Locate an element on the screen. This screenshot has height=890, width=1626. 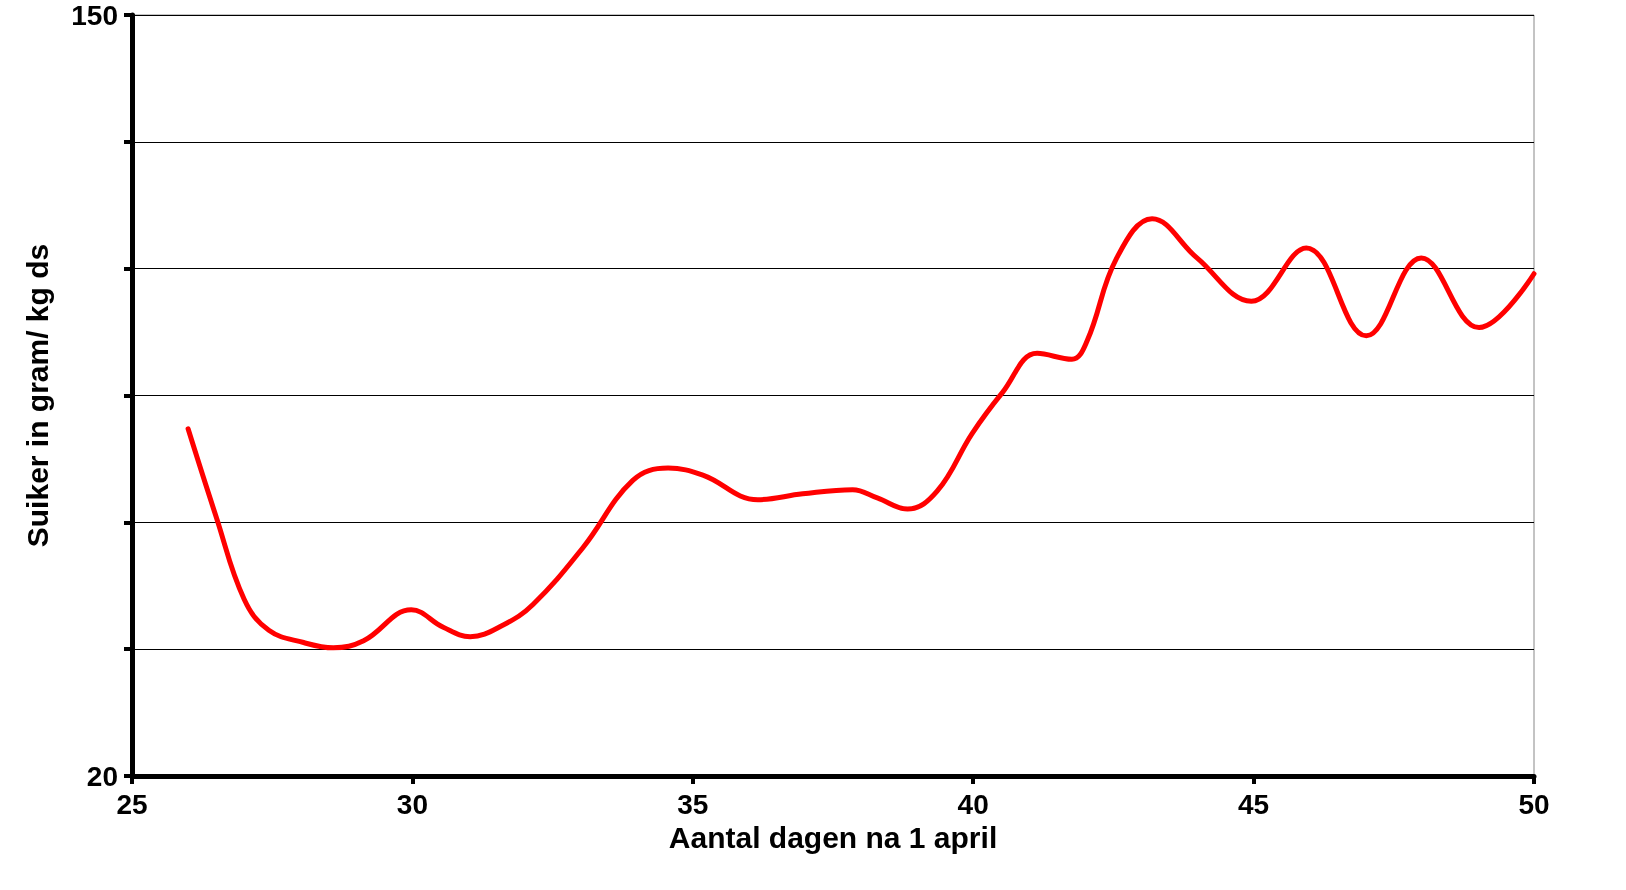
y-axis-title: Suiker in gram/ kg ds is located at coordinates (37, 395).